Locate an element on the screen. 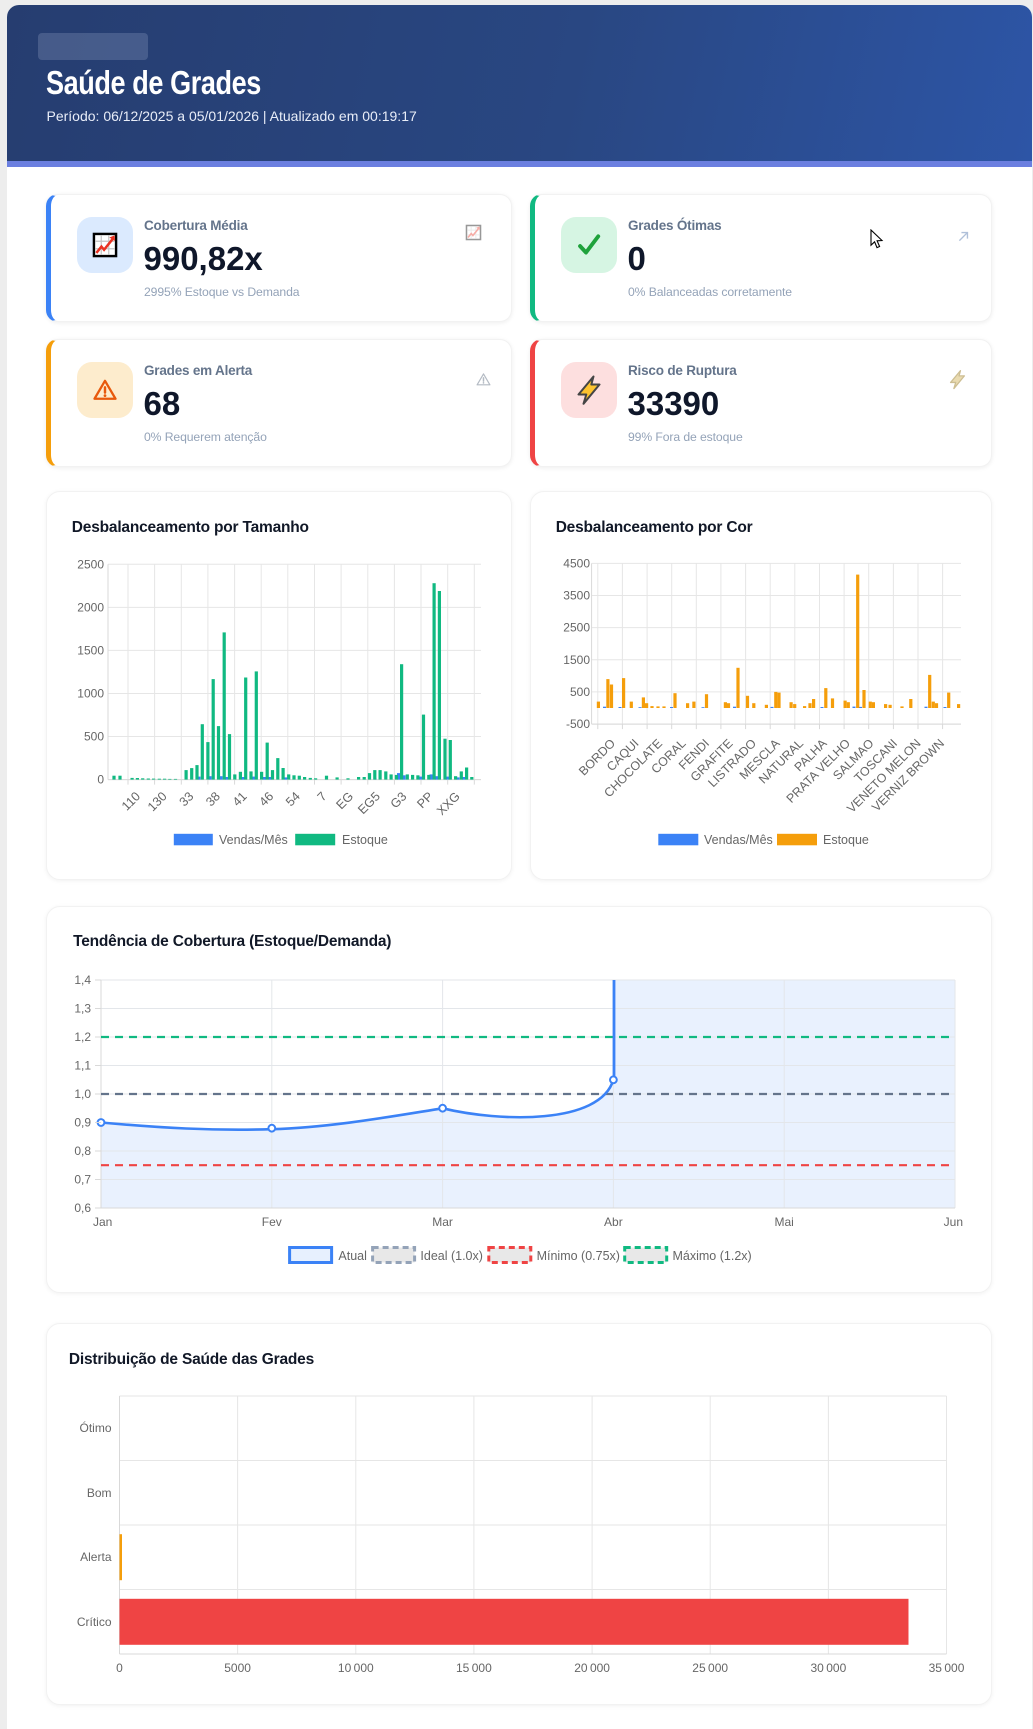 This screenshot has height=1729, width=1033. svg-text: EG5 is located at coordinates (369, 803).